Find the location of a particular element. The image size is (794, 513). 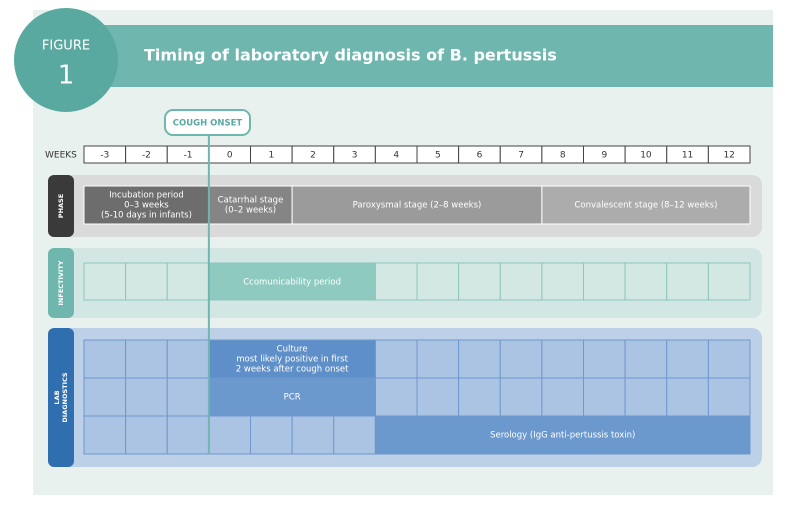

week-number: 9 is located at coordinates (604, 156).